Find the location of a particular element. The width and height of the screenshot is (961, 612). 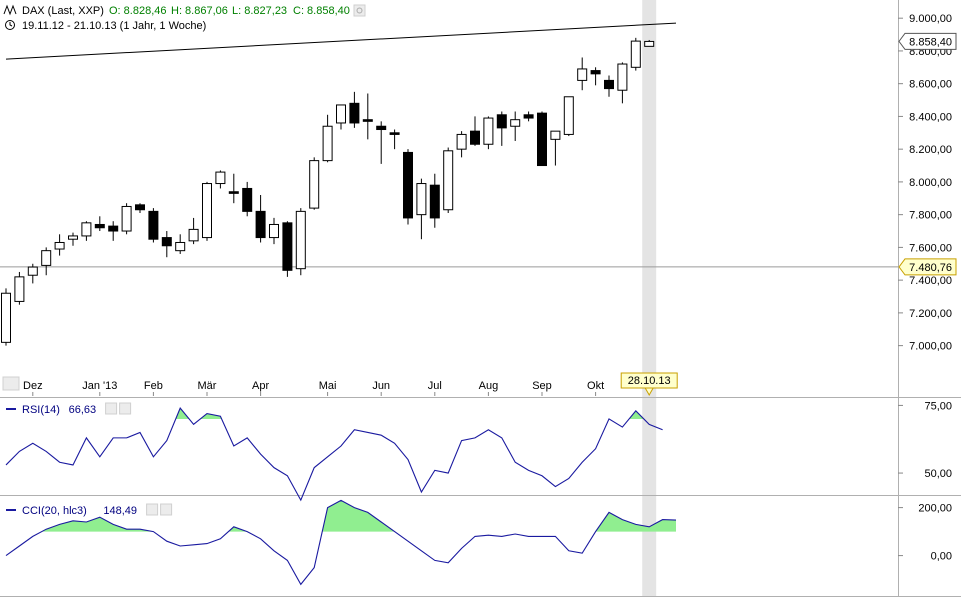

time-axis-label: Jun is located at coordinates (381, 386).